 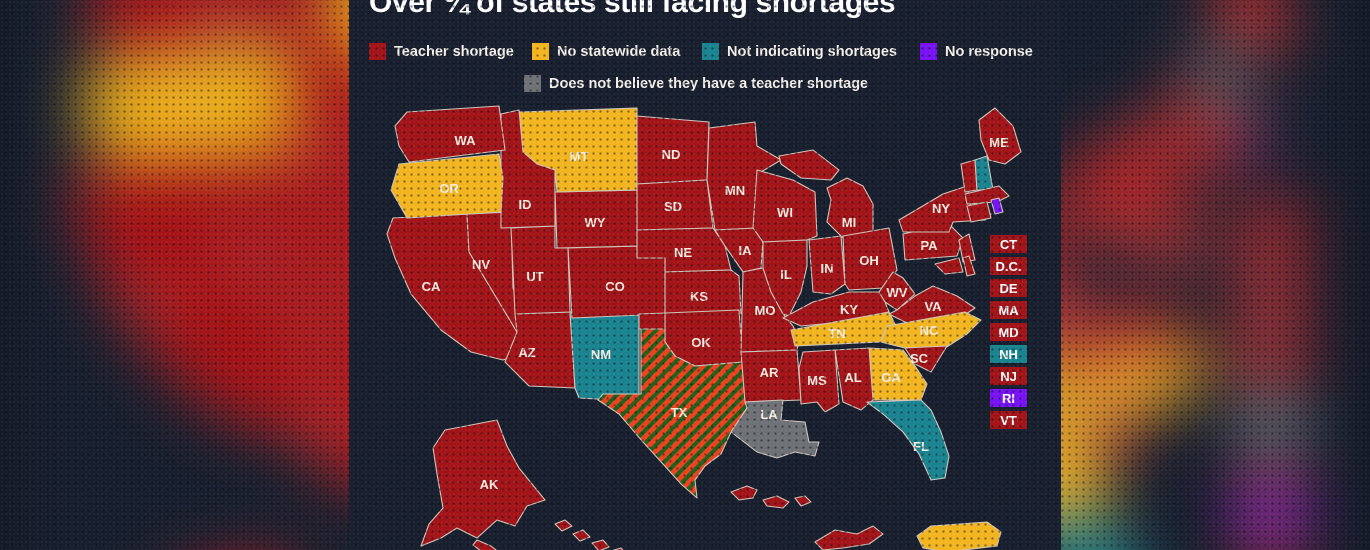 What do you see at coordinates (673, 206) in the screenshot?
I see `state-label-SD: SD` at bounding box center [673, 206].